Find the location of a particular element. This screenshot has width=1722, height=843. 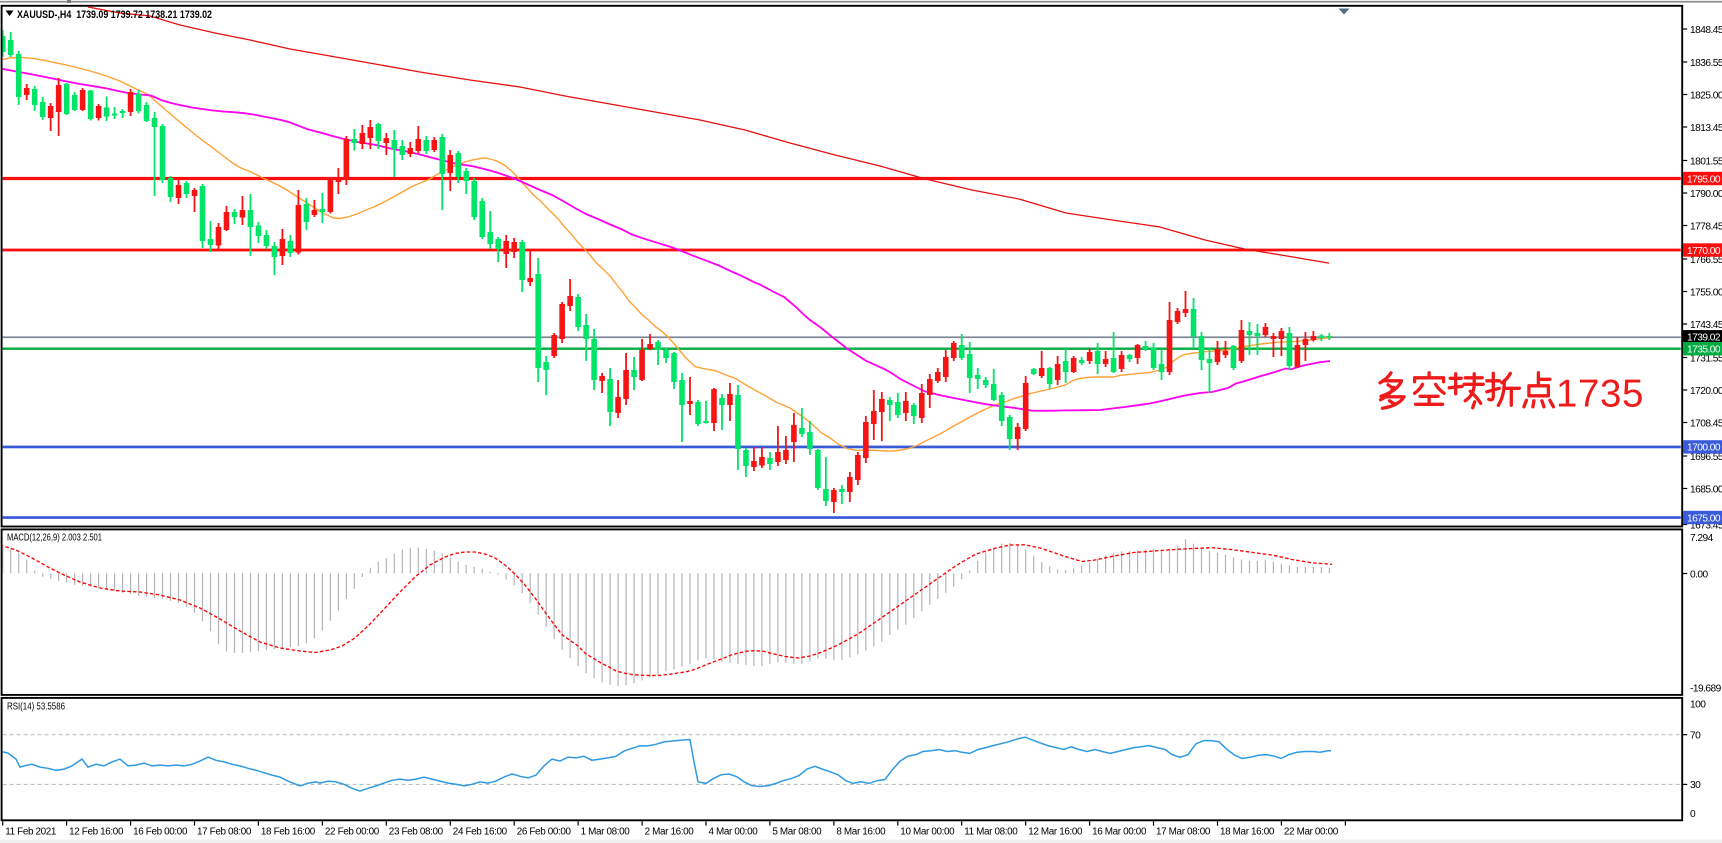

svg-text: 24 Feb 16:00 is located at coordinates (480, 831).